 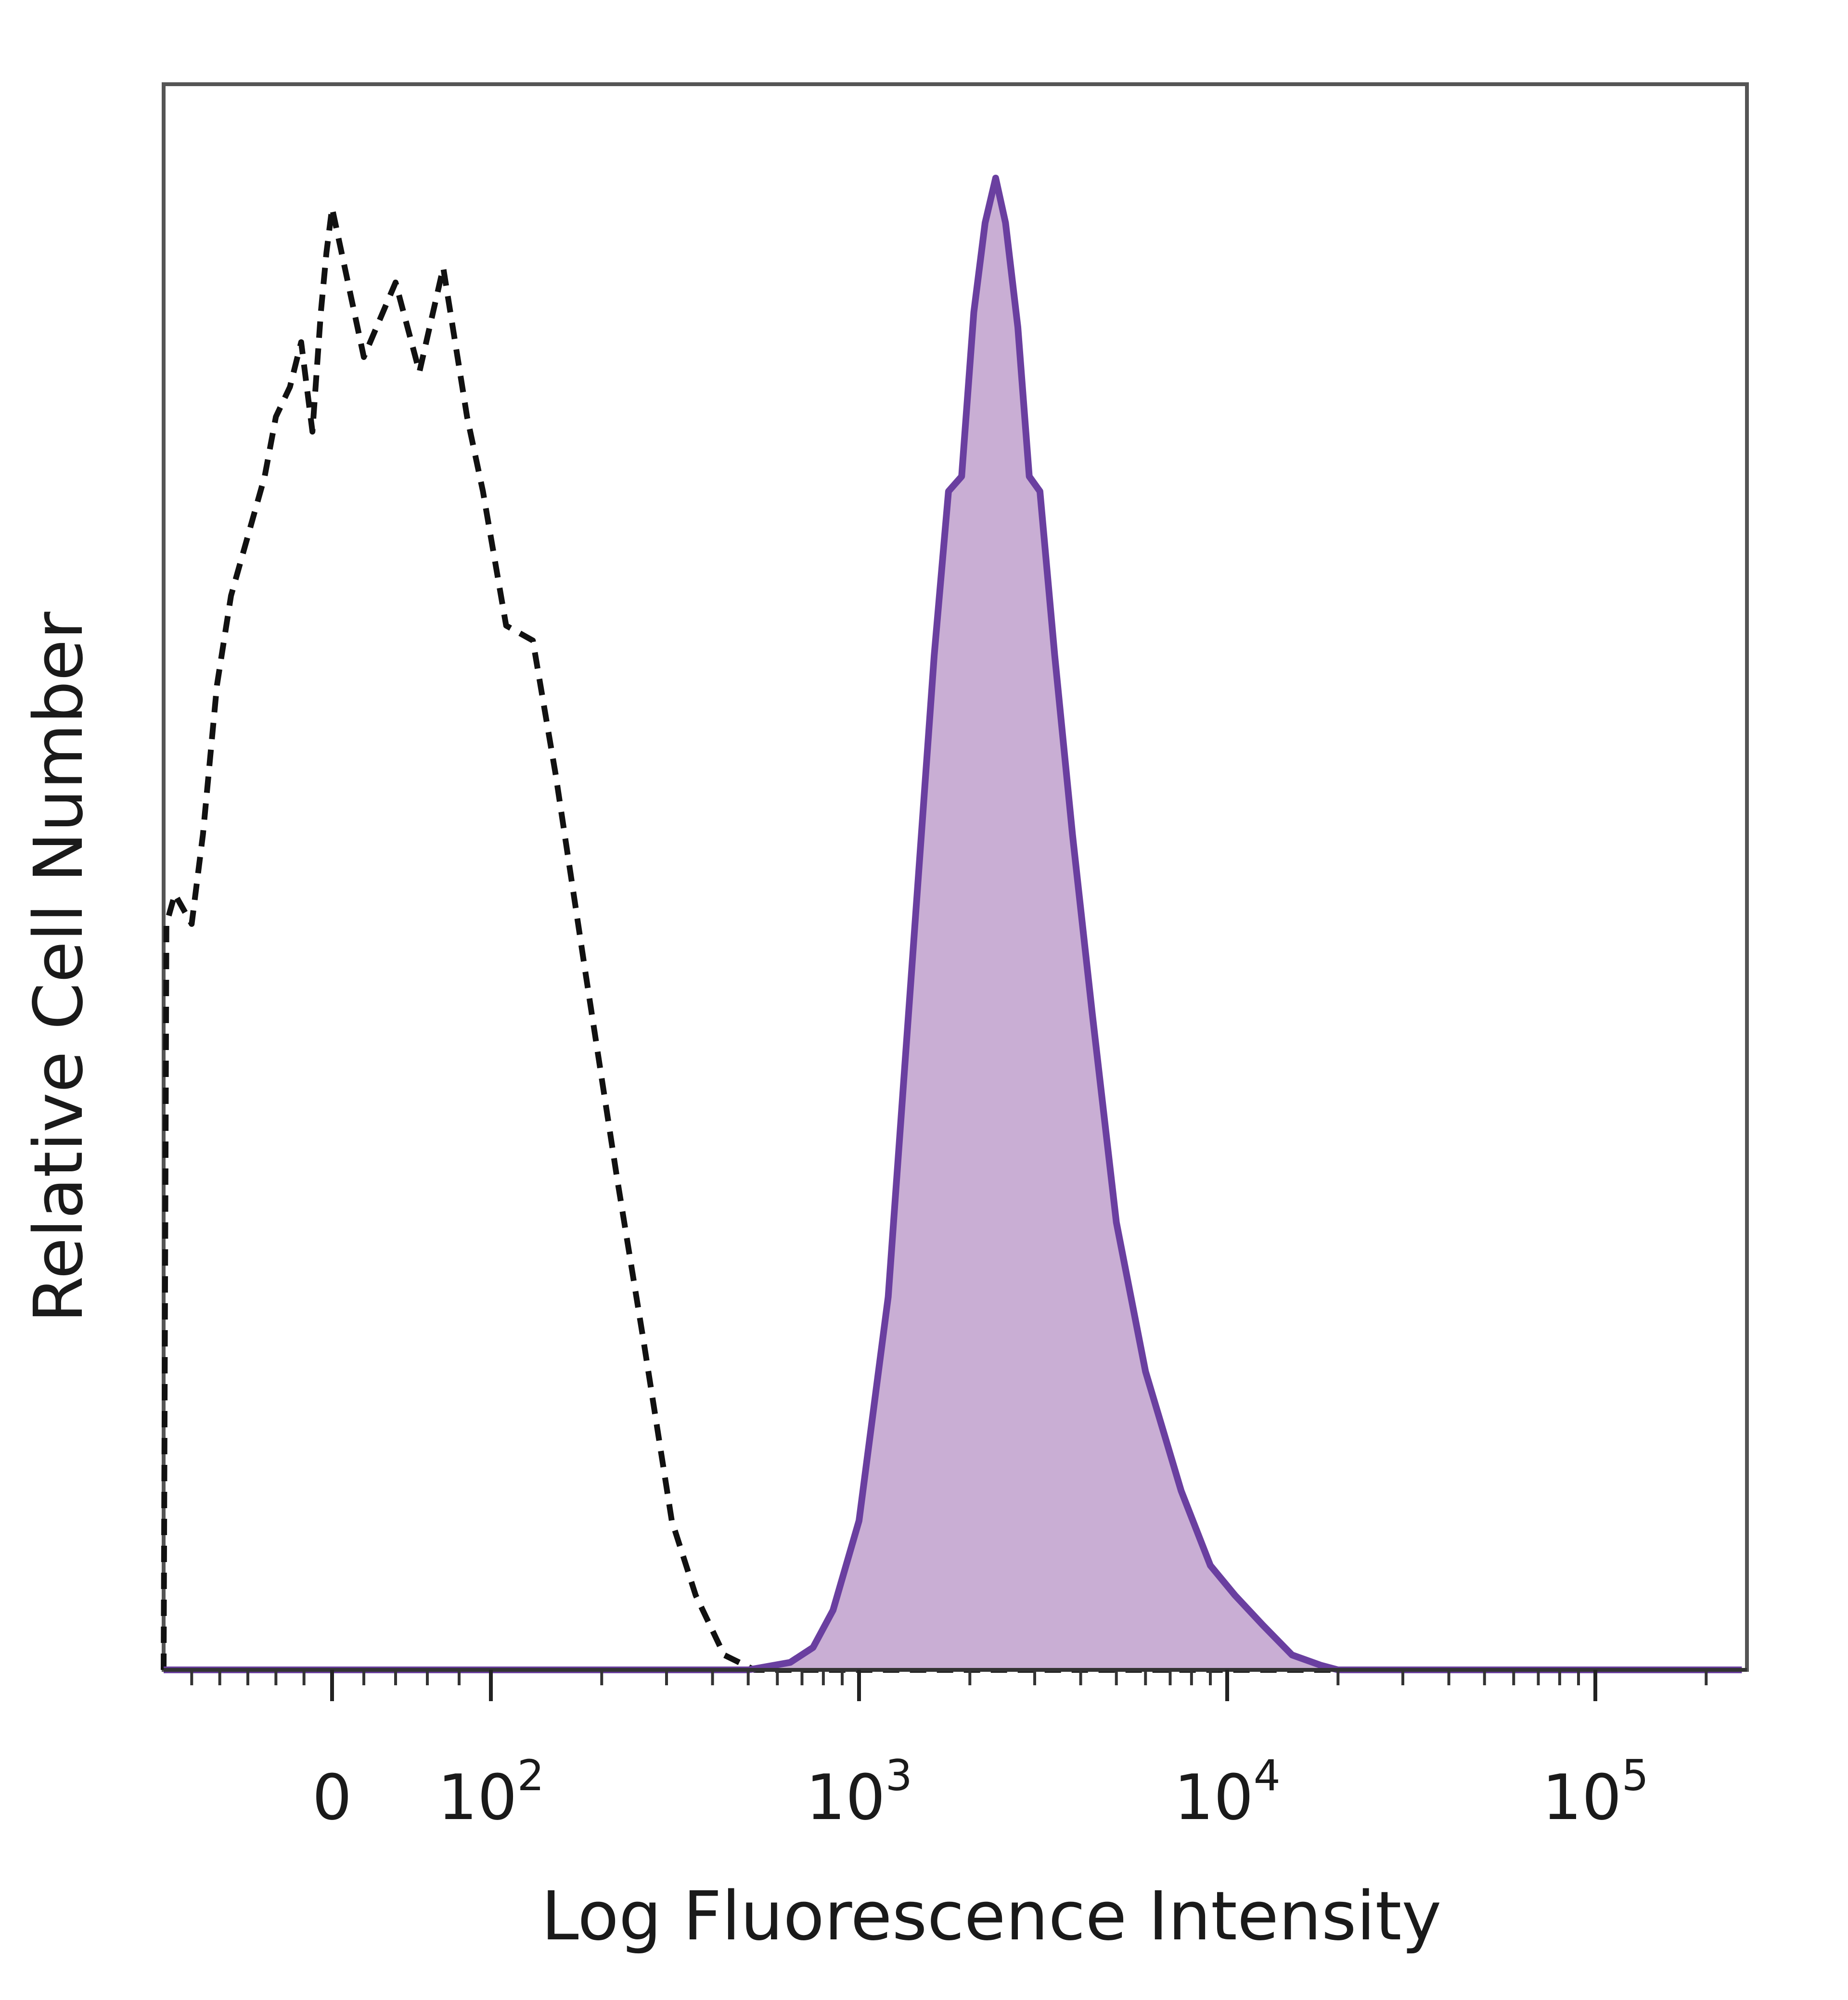 What do you see at coordinates (991, 1916) in the screenshot?
I see `x-axis-title: Log Fluorescence Intensity` at bounding box center [991, 1916].